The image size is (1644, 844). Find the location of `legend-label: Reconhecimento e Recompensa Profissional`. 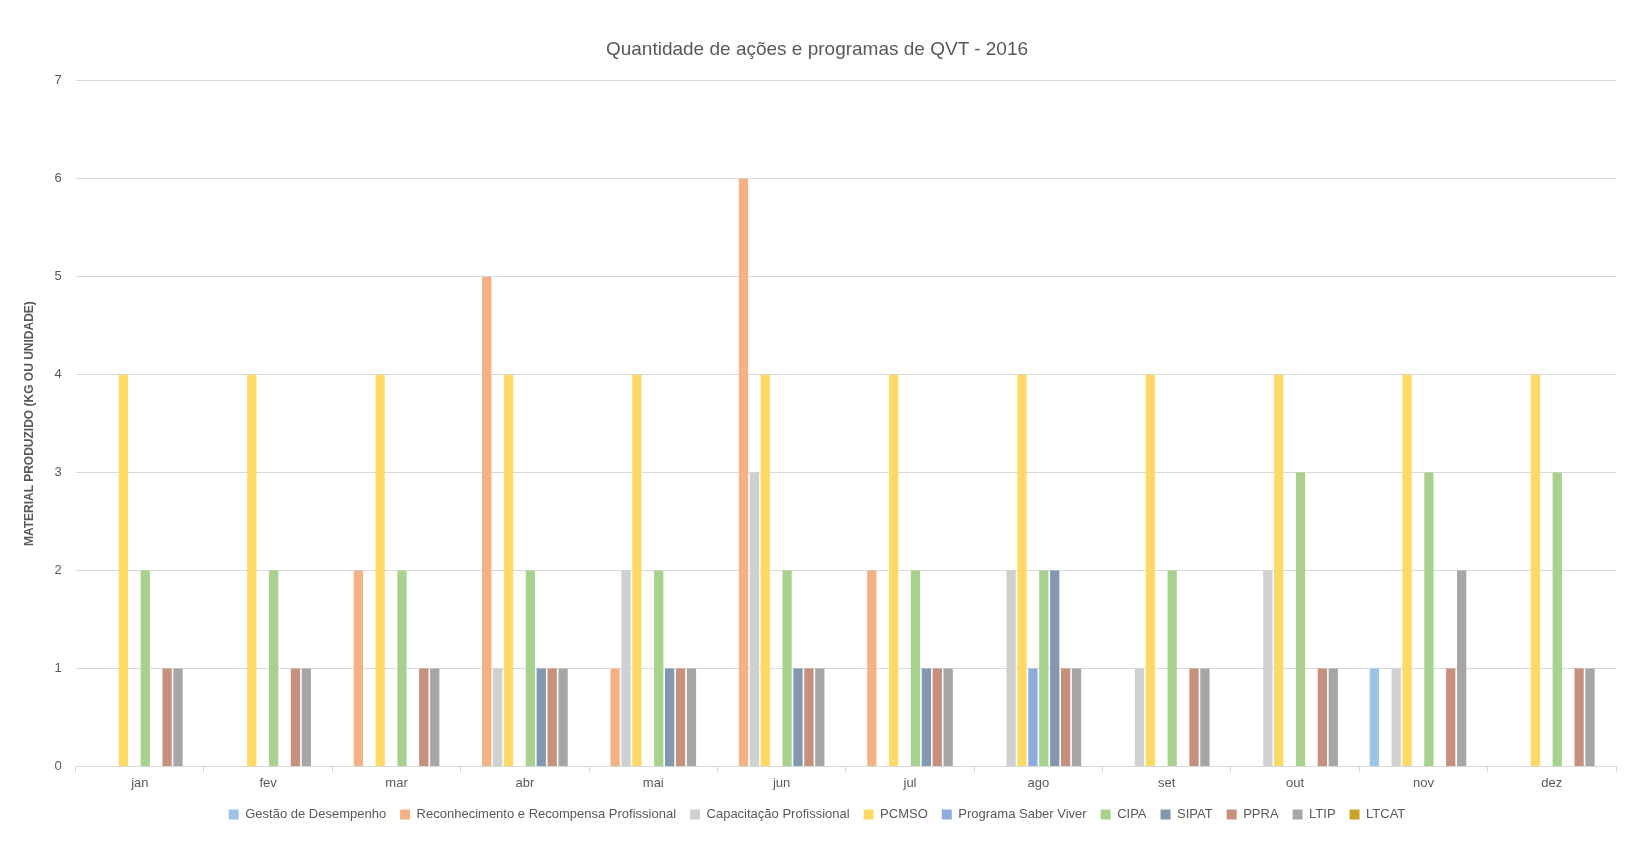

legend-label: Reconhecimento e Recompensa Profissional is located at coordinates (546, 814).